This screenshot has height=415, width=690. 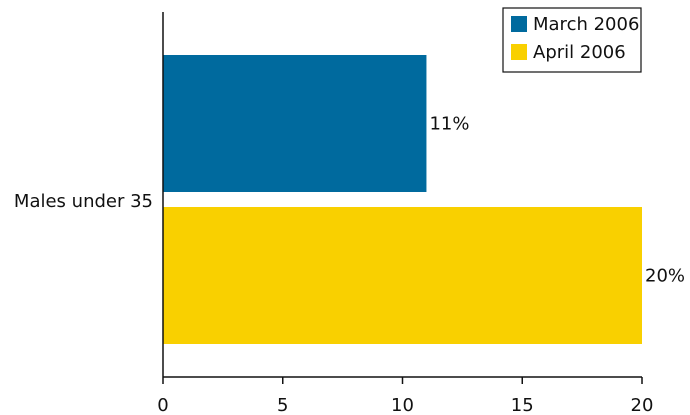 I want to click on category-labels-group: Males under 35, so click(x=83, y=201).